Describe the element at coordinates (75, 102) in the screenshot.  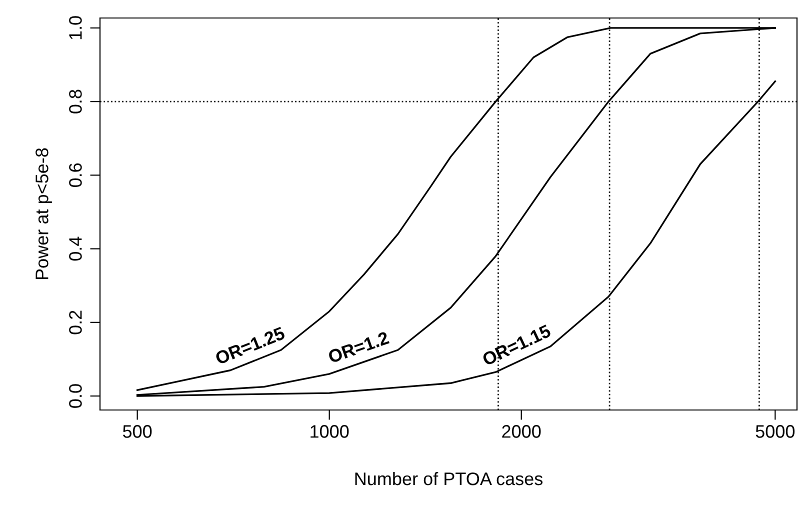
I see `y-tick-label: 0.8` at that location.